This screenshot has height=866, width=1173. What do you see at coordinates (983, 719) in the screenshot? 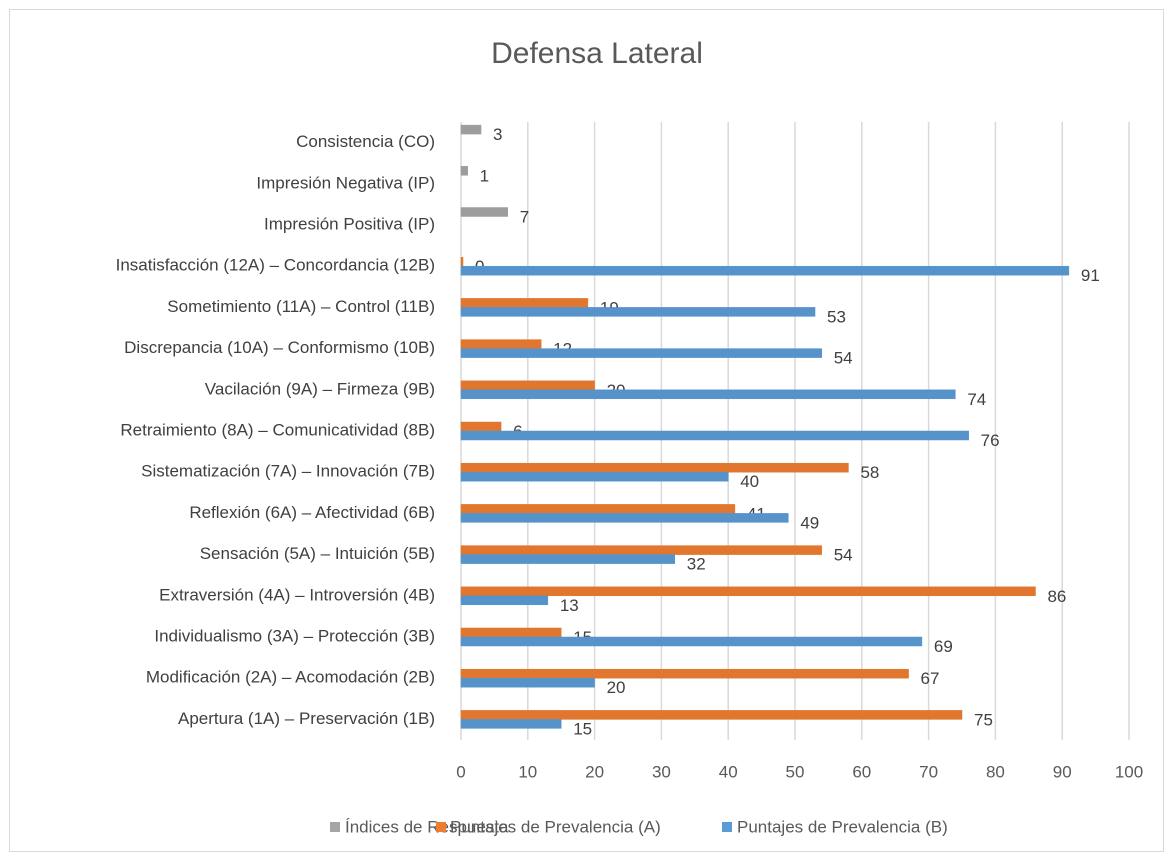
I see `data-label: 75` at bounding box center [983, 719].